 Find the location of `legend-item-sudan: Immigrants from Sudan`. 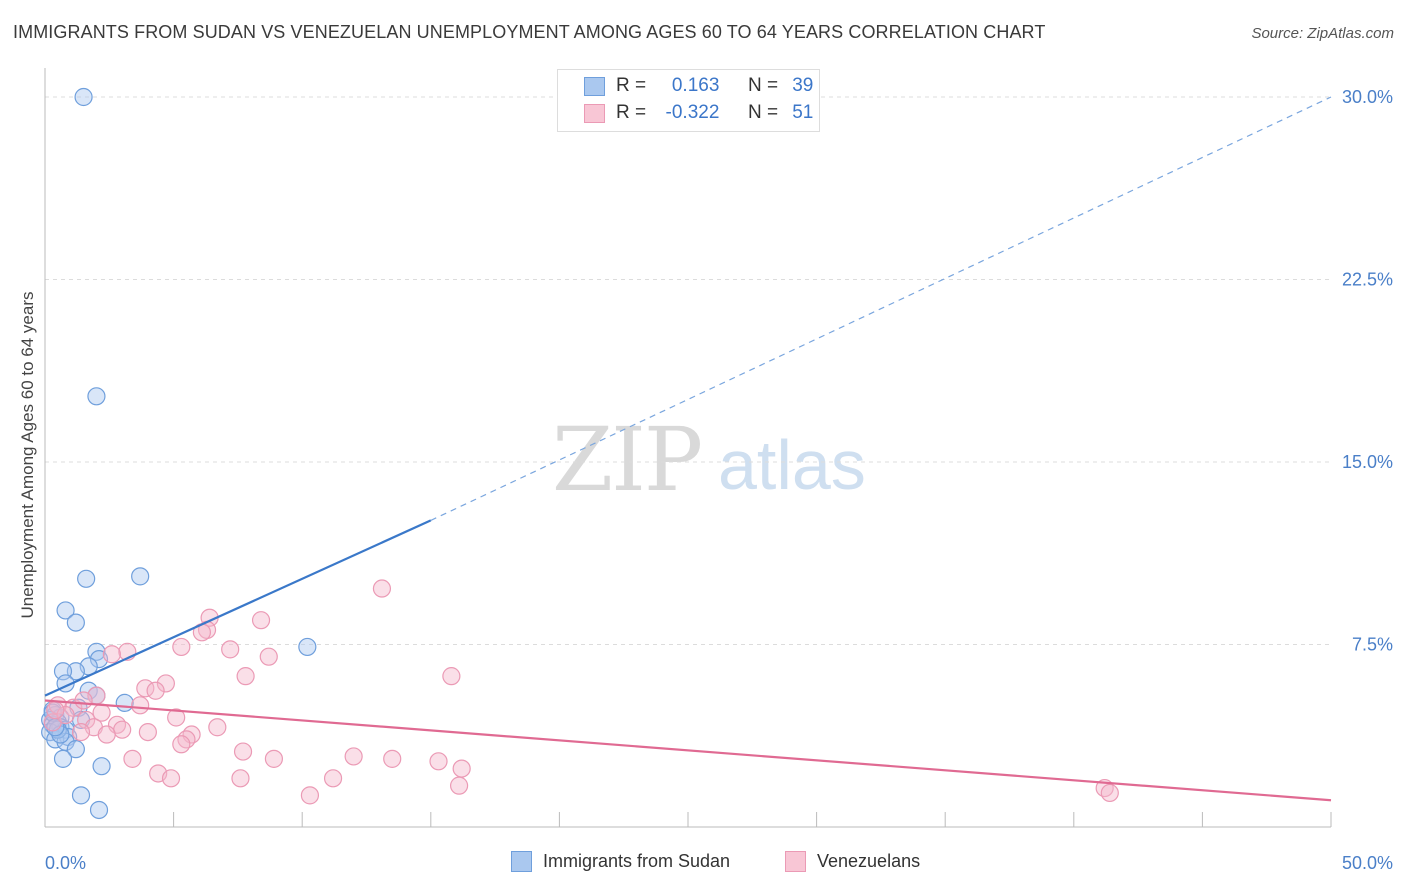

legend-item-sudan: Immigrants from Sudan is located at coordinates (620, 861).